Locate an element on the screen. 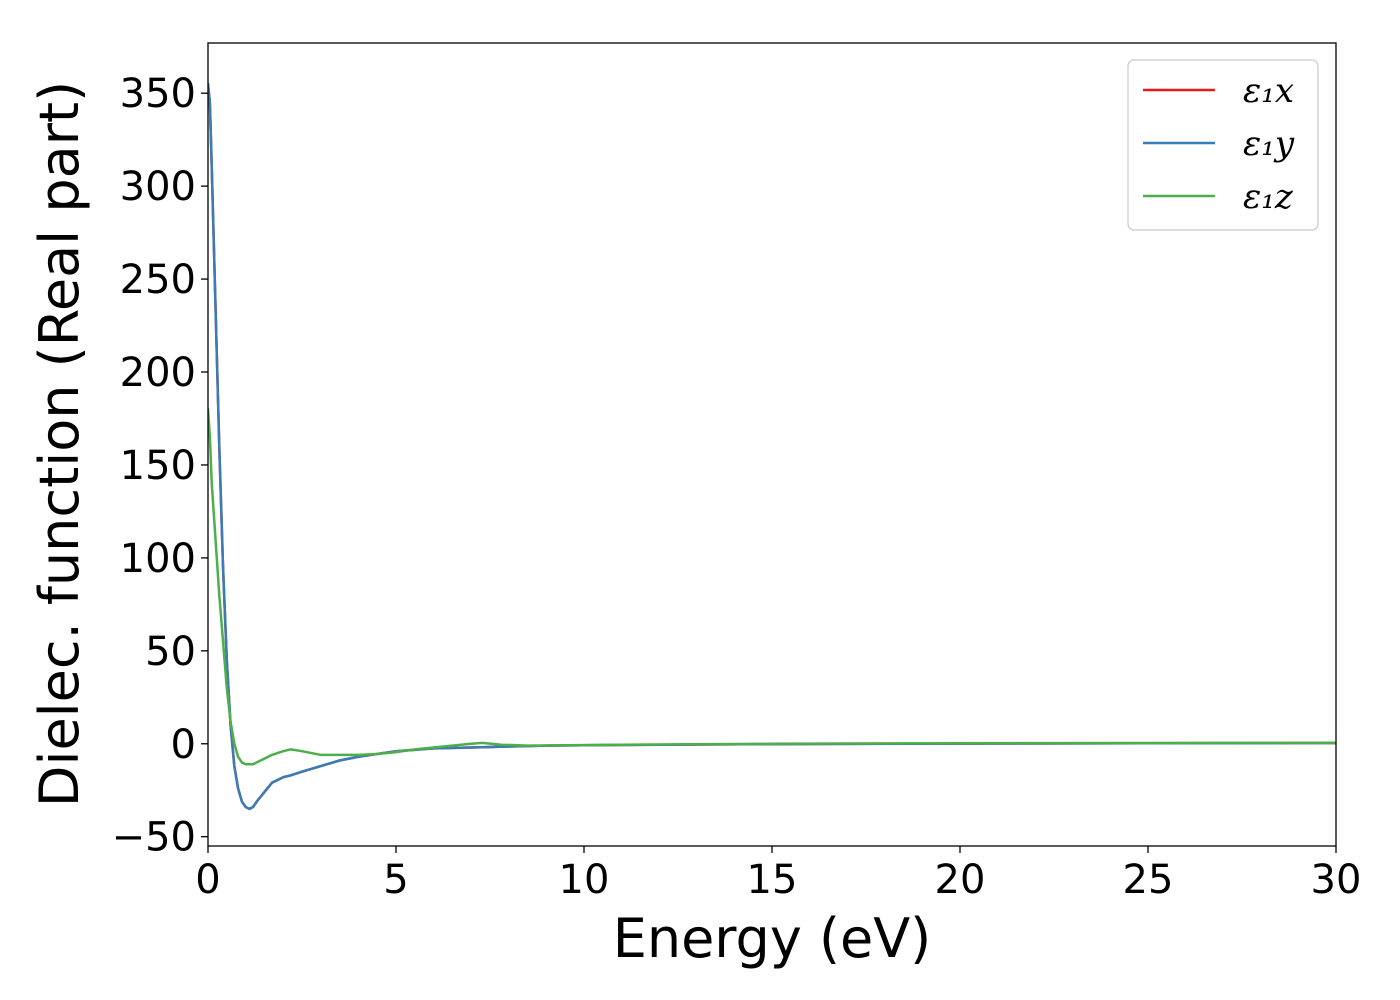 The image size is (1400, 1000). x-tick-label: 25 is located at coordinates (1148, 880).